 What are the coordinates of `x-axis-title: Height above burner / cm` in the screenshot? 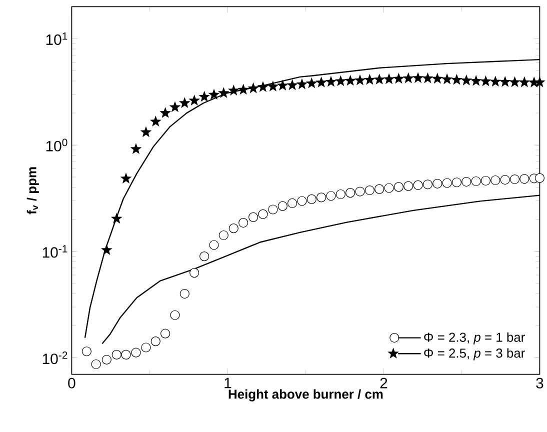 It's located at (305, 395).